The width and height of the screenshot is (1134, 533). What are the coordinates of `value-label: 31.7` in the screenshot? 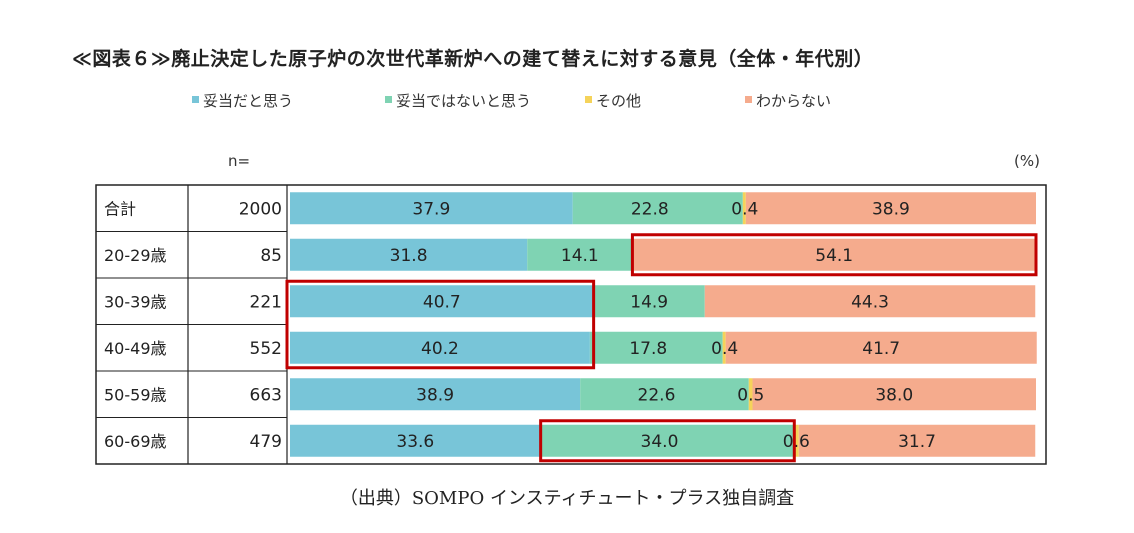 It's located at (917, 442).